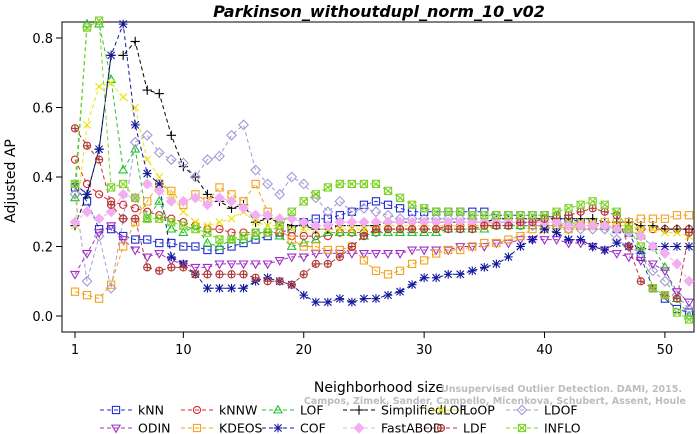 The width and height of the screenshot is (697, 434). Describe the element at coordinates (312, 410) in the screenshot. I see `legend-label: LOF` at that location.